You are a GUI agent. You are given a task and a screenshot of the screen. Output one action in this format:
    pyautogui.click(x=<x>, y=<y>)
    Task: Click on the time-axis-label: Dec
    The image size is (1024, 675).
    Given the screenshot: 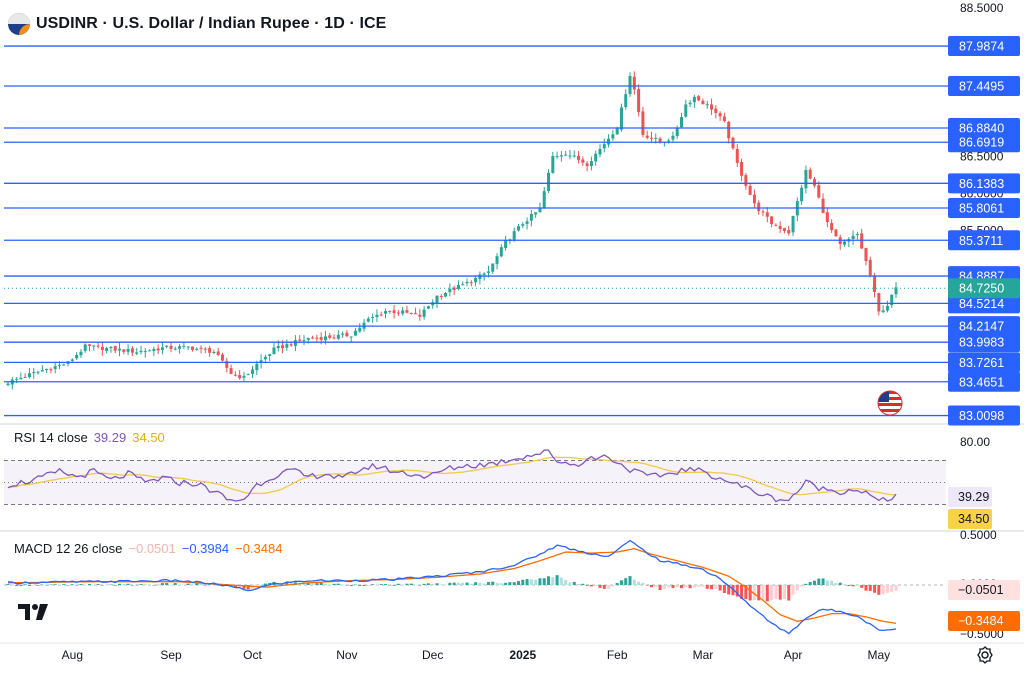 What is the action you would take?
    pyautogui.click(x=432, y=655)
    